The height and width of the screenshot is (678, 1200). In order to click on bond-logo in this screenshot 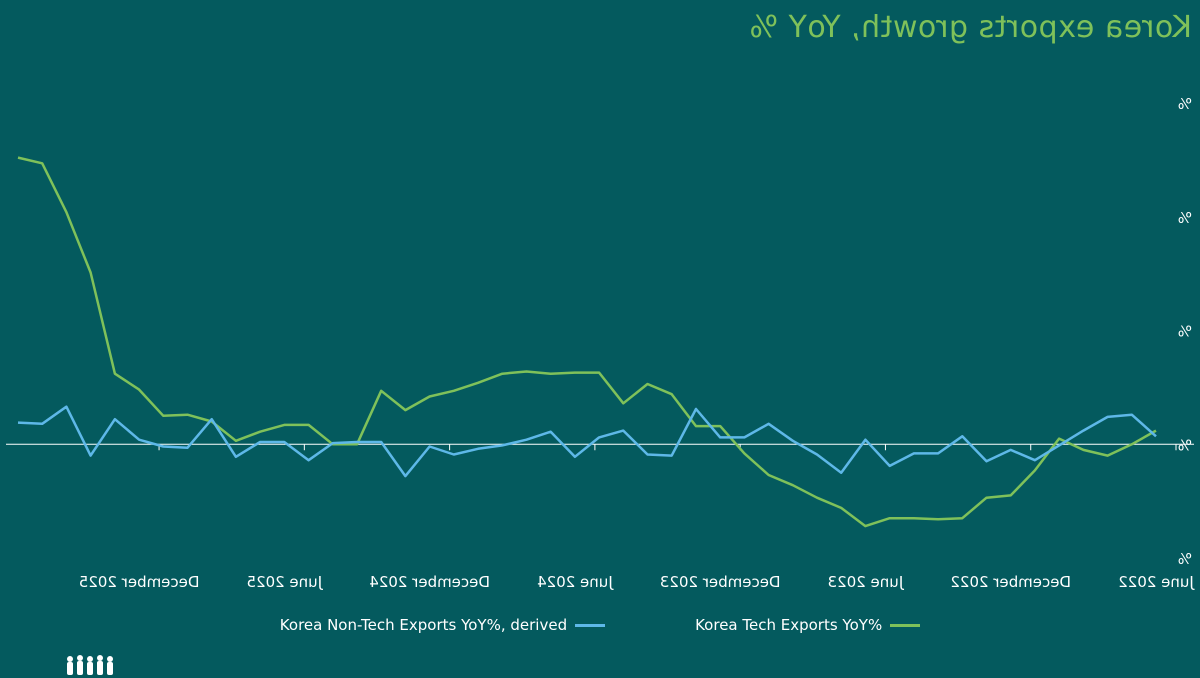, I will do `click(80, 665)`.